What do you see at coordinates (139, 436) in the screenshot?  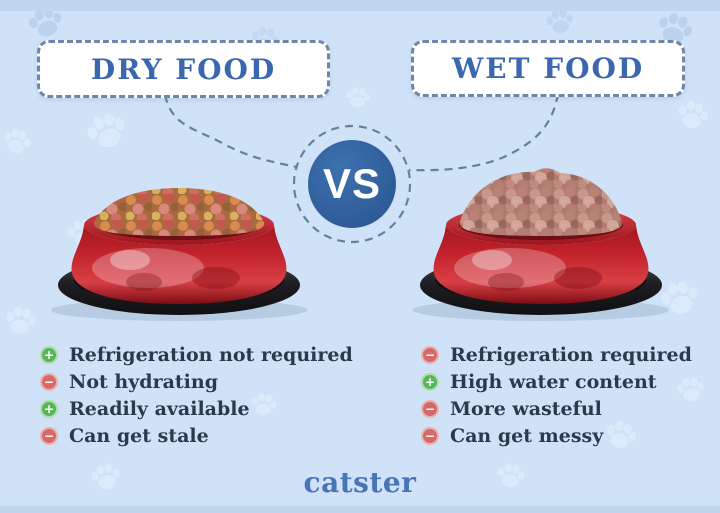 I see `point-label: Can get stale` at bounding box center [139, 436].